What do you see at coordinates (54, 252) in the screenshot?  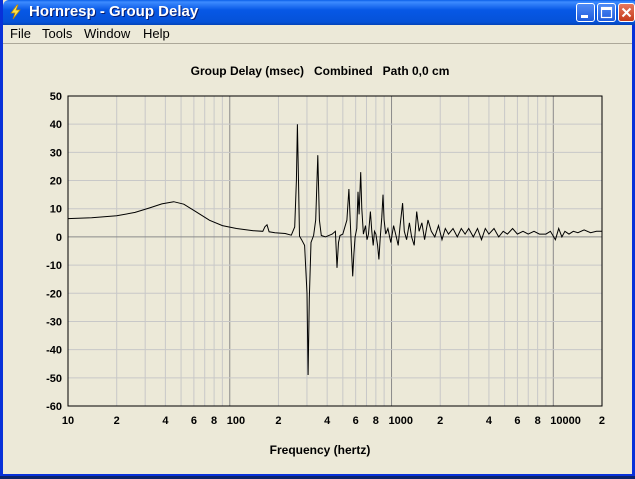 I see `y-axis-ticks: 50 40 30 20 10 0 -10 -20 -30 -40 -50 -60` at bounding box center [54, 252].